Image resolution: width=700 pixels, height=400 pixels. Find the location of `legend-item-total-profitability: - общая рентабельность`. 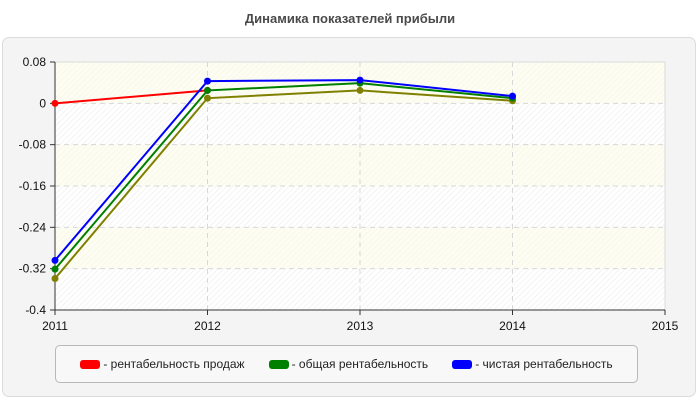

legend-item-total-profitability: - общая рентабельность is located at coordinates (348, 364).